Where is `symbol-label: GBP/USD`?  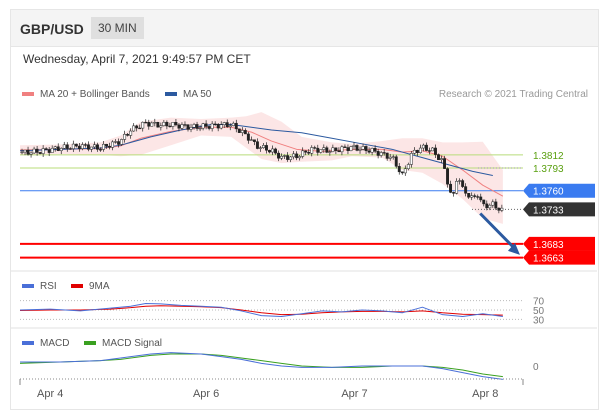
symbol-label: GBP/USD is located at coordinates (52, 29).